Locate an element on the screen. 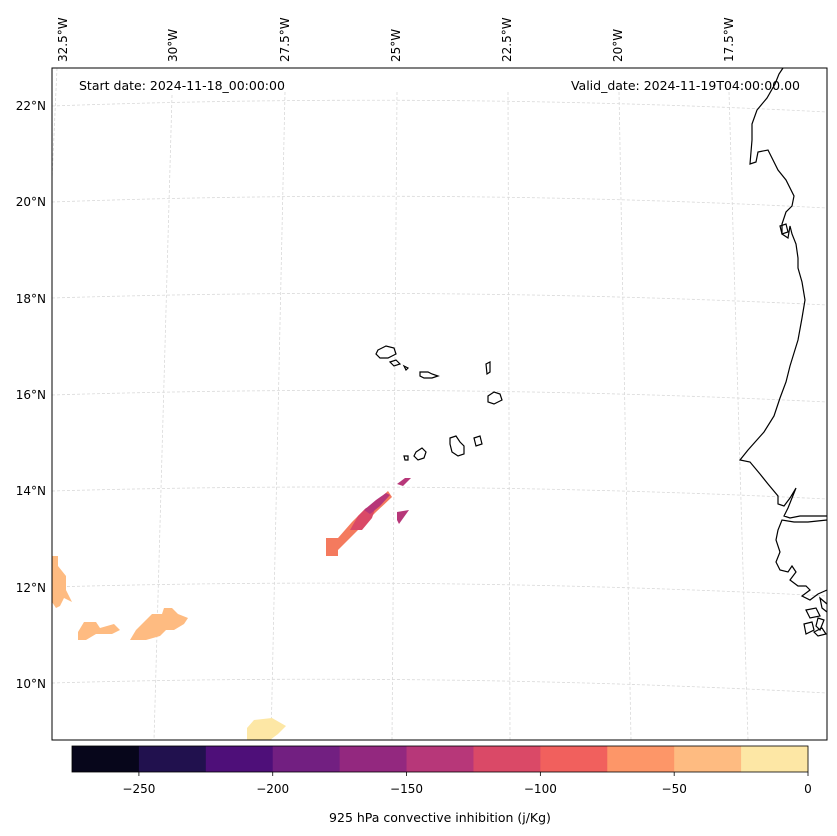  parallel-18n is located at coordinates (439, 299).